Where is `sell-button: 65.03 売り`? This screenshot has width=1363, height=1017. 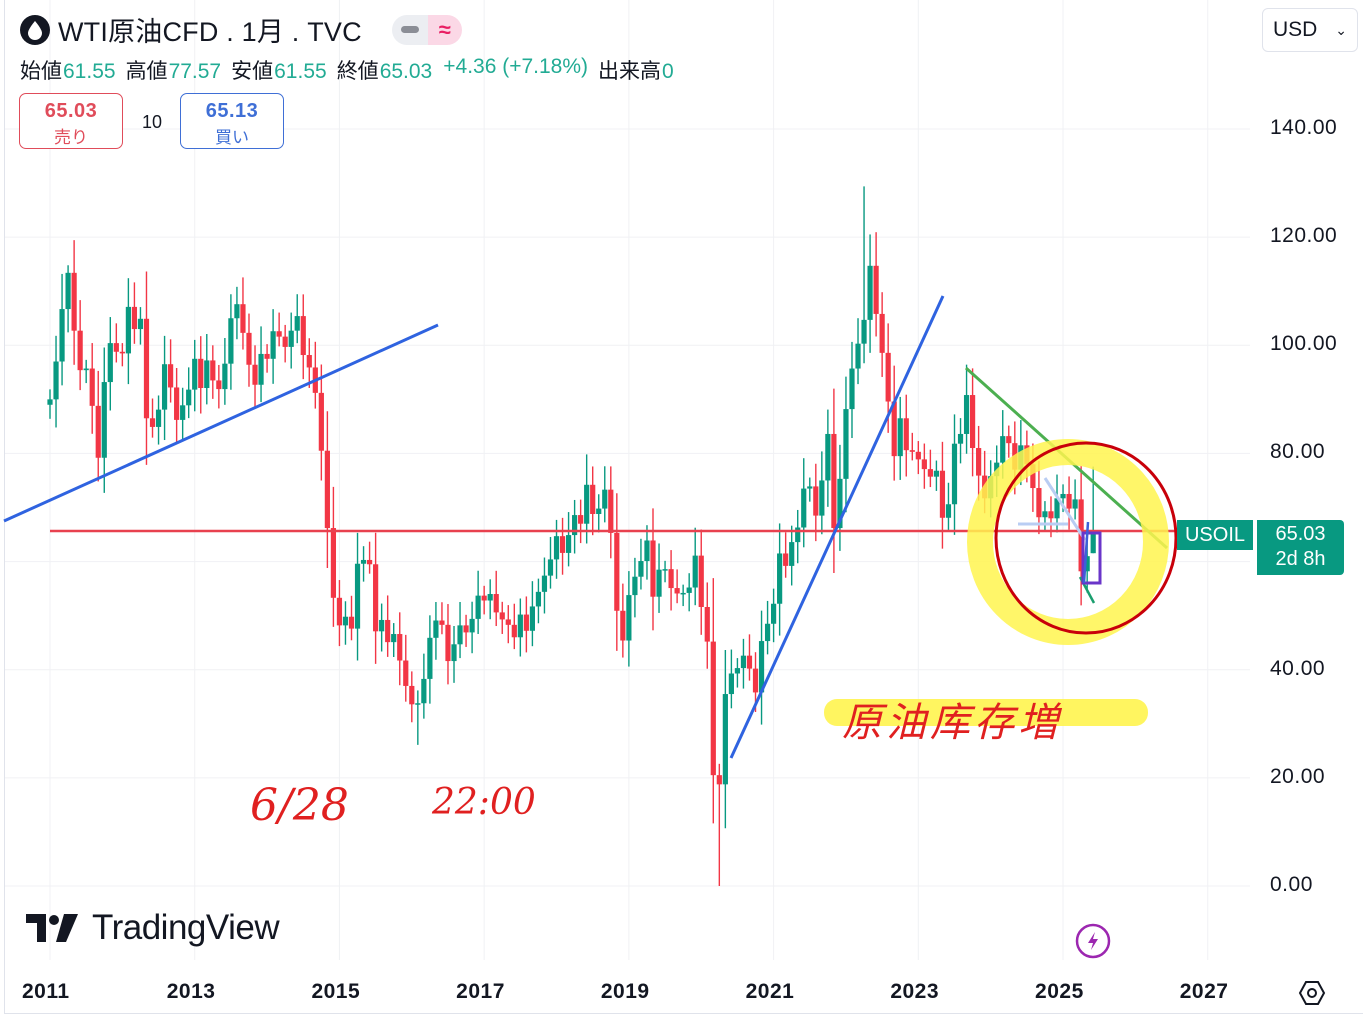 sell-button: 65.03 売り is located at coordinates (71, 121).